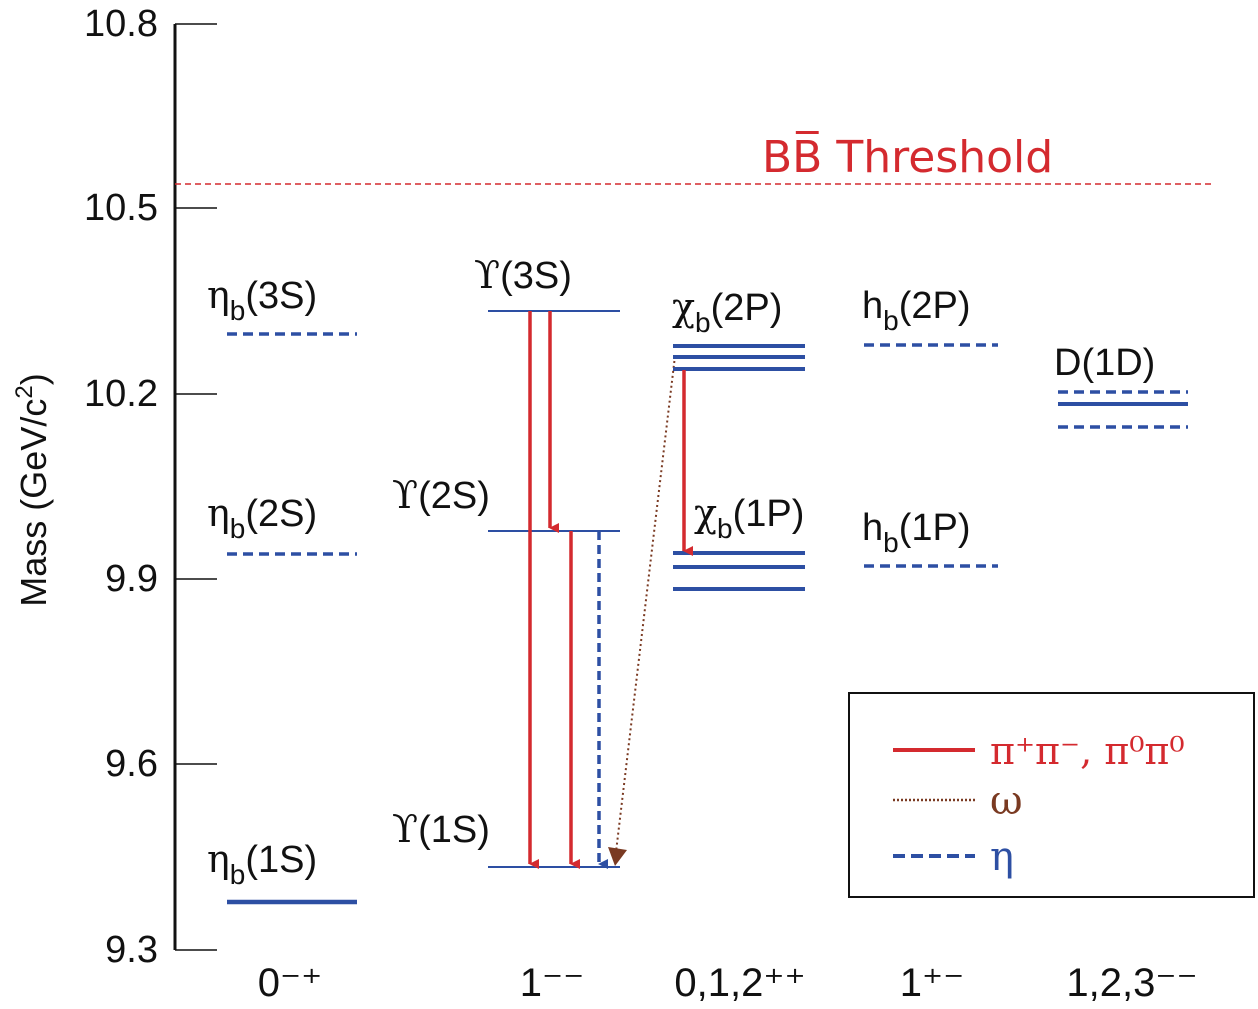 Image resolution: width=1258 pixels, height=1009 pixels. Describe the element at coordinates (262, 299) in the screenshot. I see `eta-b-3s-label: ηb(3S)` at that location.